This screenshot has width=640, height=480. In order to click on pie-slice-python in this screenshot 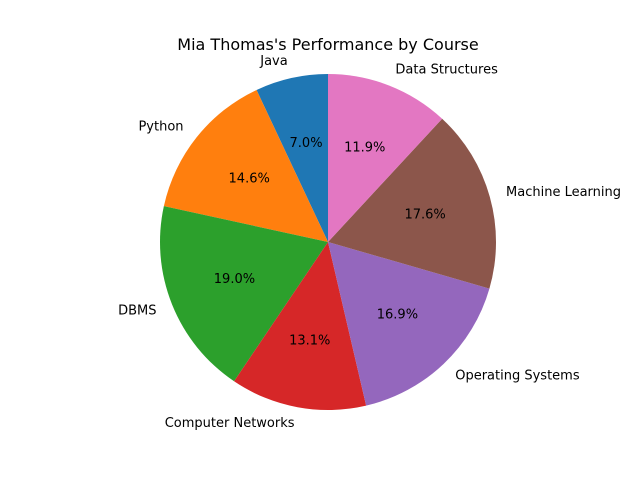, I will do `click(245, 165)`.